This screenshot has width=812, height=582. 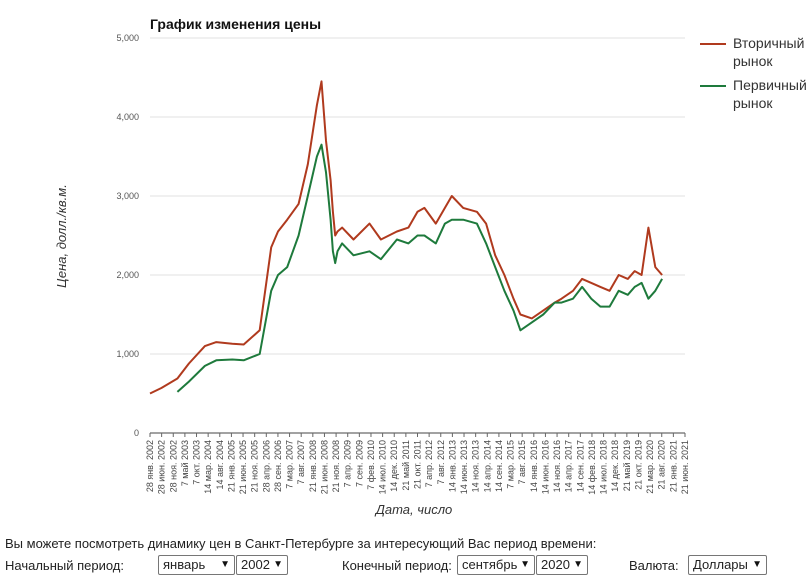 I want to click on x-tick-label: 14 авг. 2004, so click(x=220, y=465).